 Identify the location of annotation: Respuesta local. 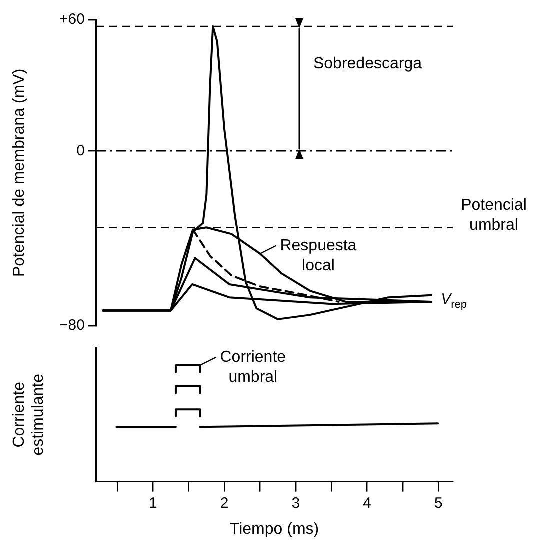
(318, 255).